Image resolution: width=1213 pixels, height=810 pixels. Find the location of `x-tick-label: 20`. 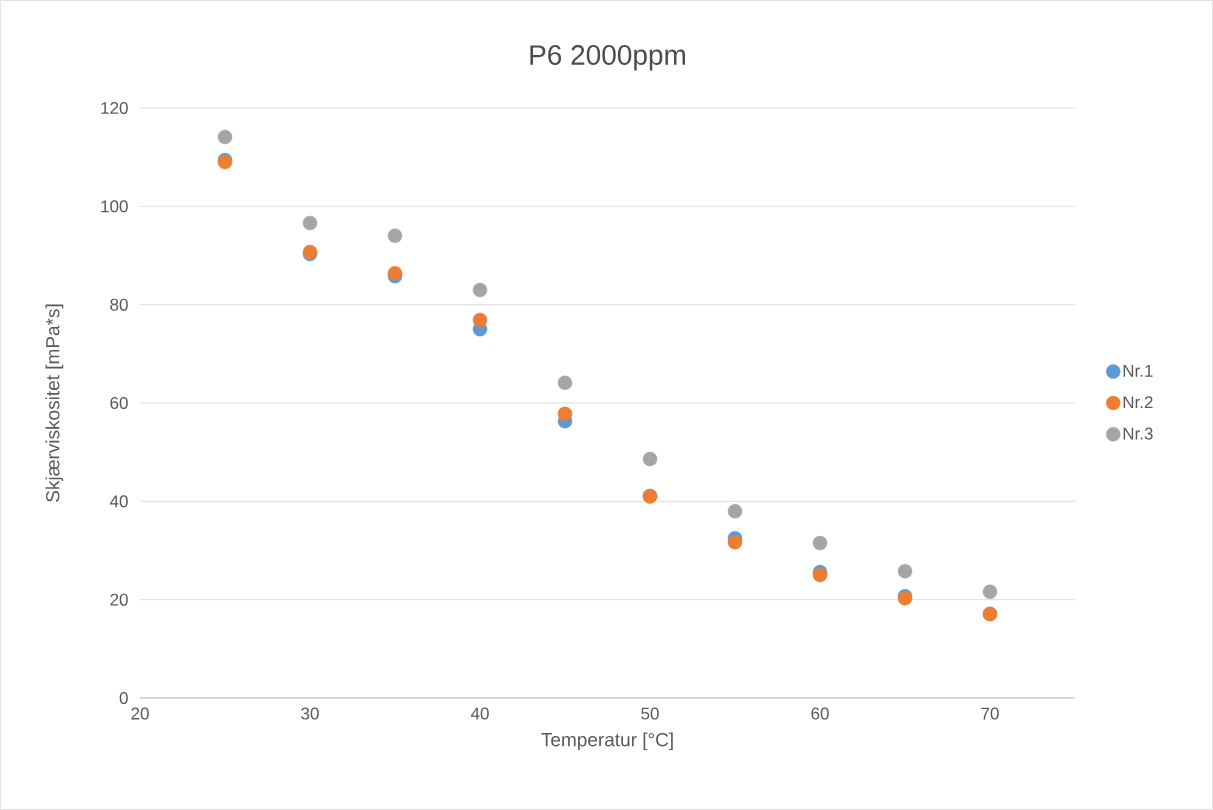

x-tick-label: 20 is located at coordinates (140, 713).